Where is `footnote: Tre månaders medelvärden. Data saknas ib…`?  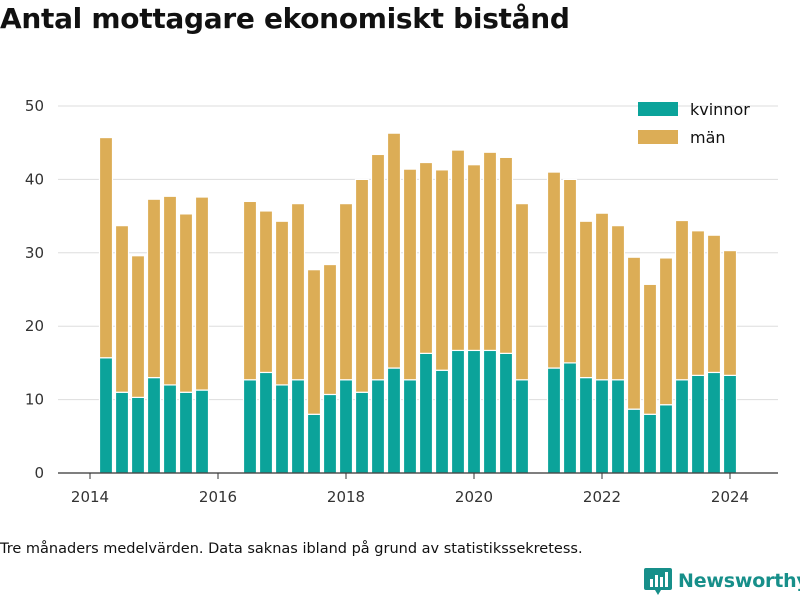 footnote: Tre månaders medelvärden. Data saknas ib… is located at coordinates (291, 549).